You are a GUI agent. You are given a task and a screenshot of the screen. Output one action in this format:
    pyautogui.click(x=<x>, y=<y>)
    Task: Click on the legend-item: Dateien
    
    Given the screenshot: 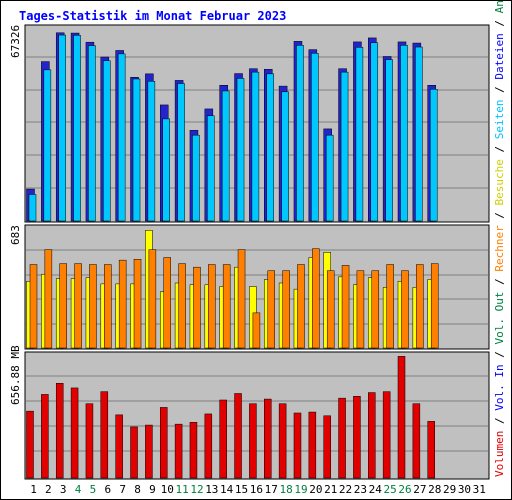 What is the action you would take?
    pyautogui.click(x=499, y=56)
    